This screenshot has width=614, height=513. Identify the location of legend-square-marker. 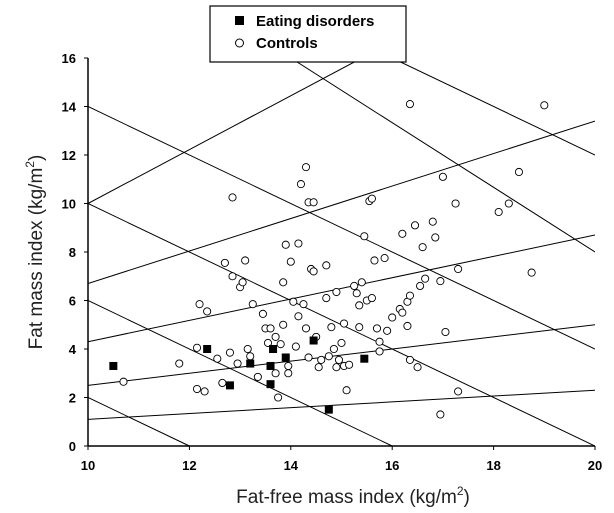
(239, 20).